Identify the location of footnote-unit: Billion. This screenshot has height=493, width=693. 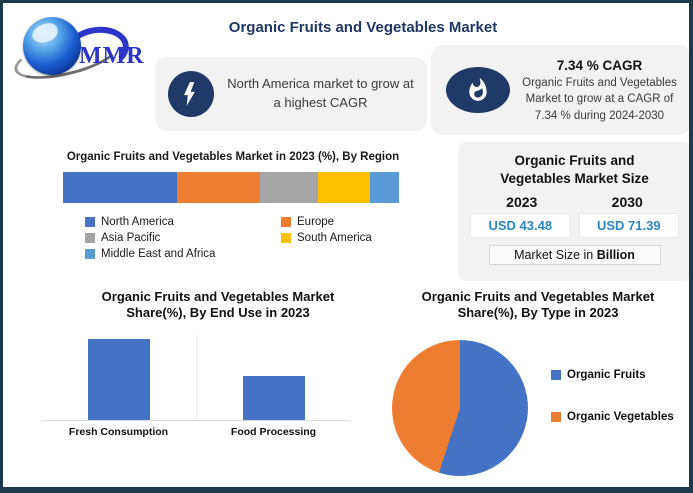
(615, 255).